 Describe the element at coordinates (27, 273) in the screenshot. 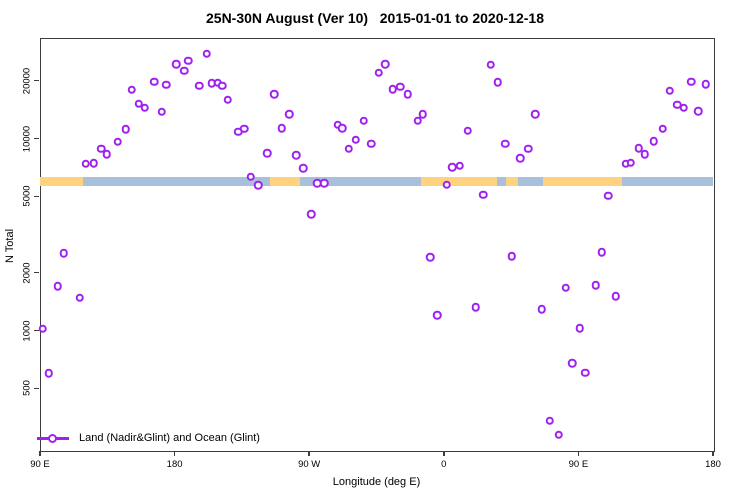

I see `y-tick-label: 2000` at that location.